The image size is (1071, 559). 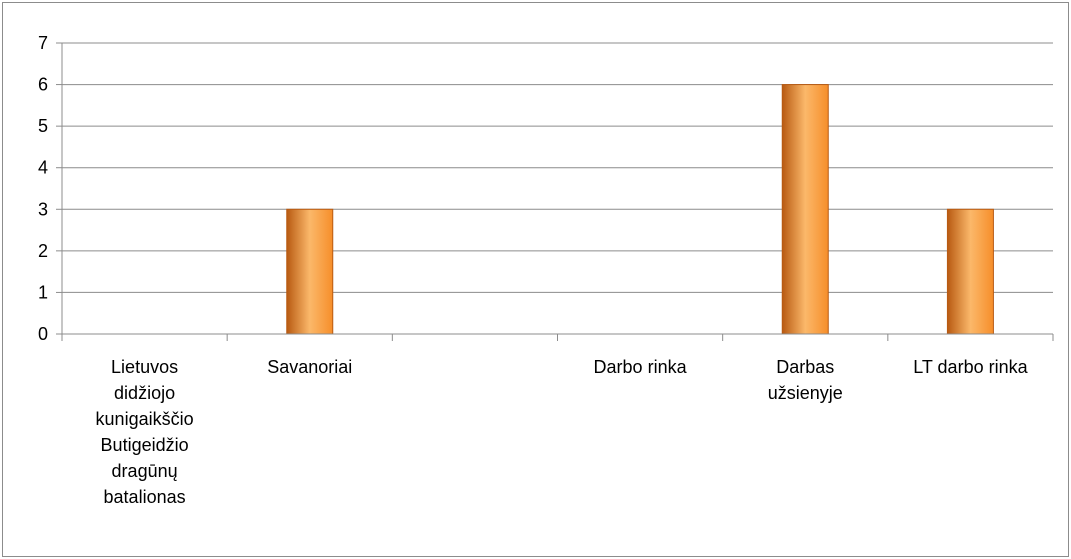 What do you see at coordinates (970, 367) in the screenshot?
I see `x-category-label: LT darbo rinka` at bounding box center [970, 367].